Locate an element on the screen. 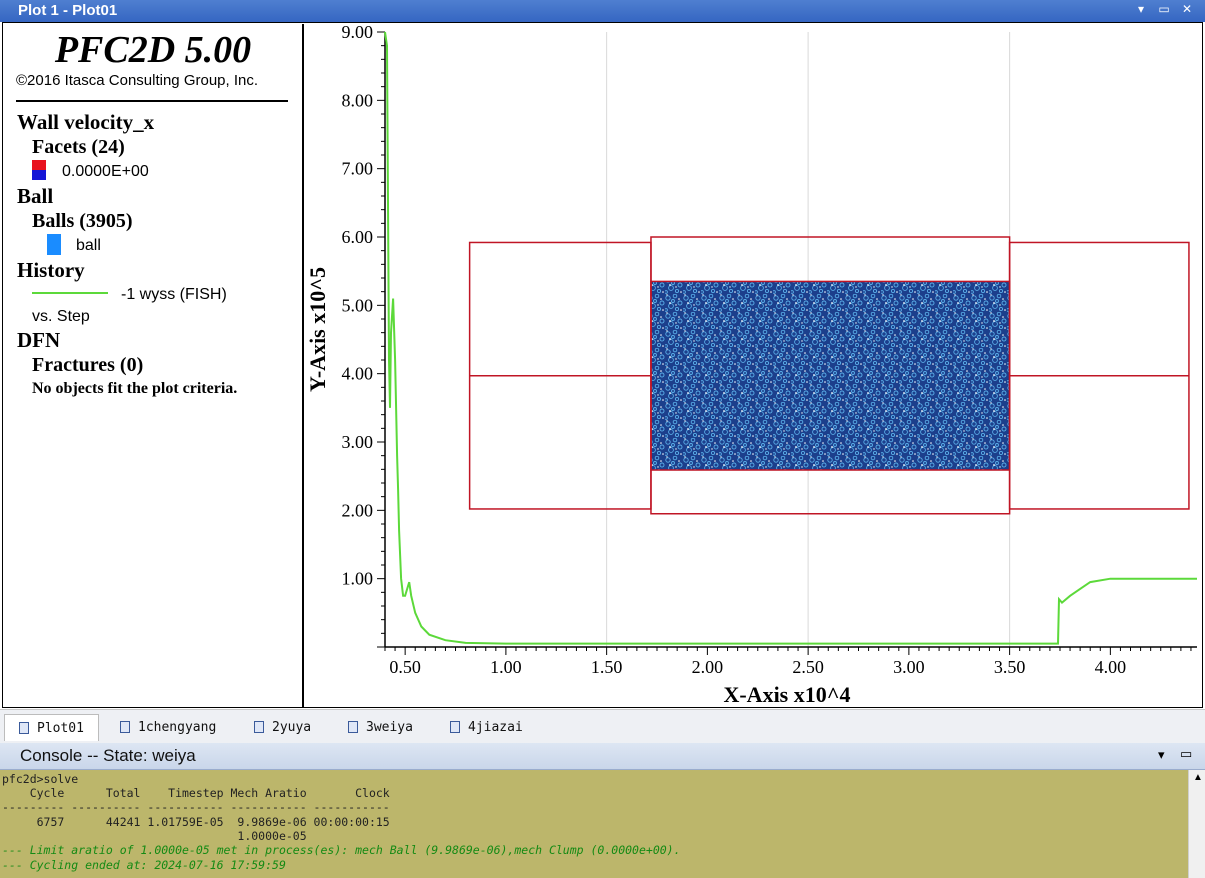 This screenshot has width=1205, height=878. x-tick-label: 3.00 is located at coordinates (909, 667).